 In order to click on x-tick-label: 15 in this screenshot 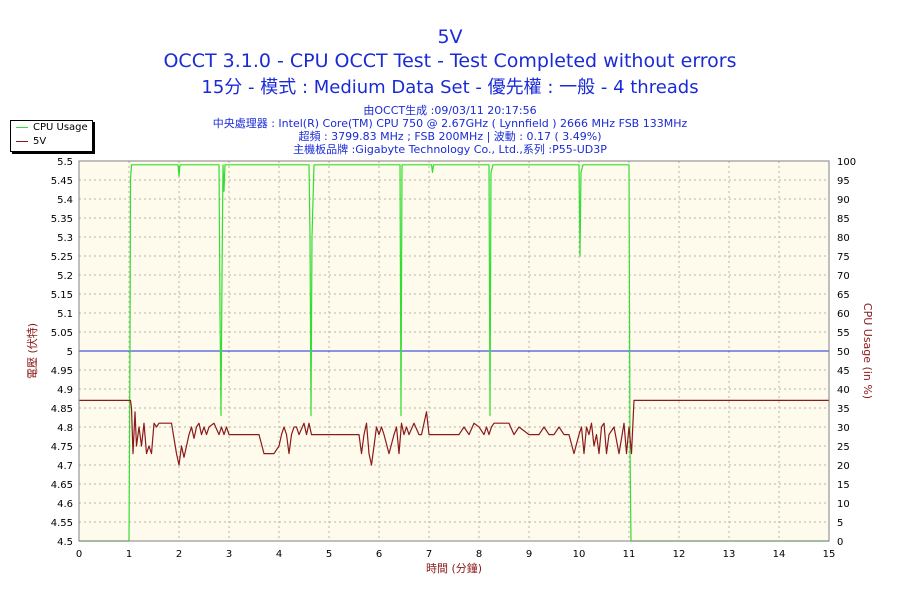, I will do `click(829, 554)`.